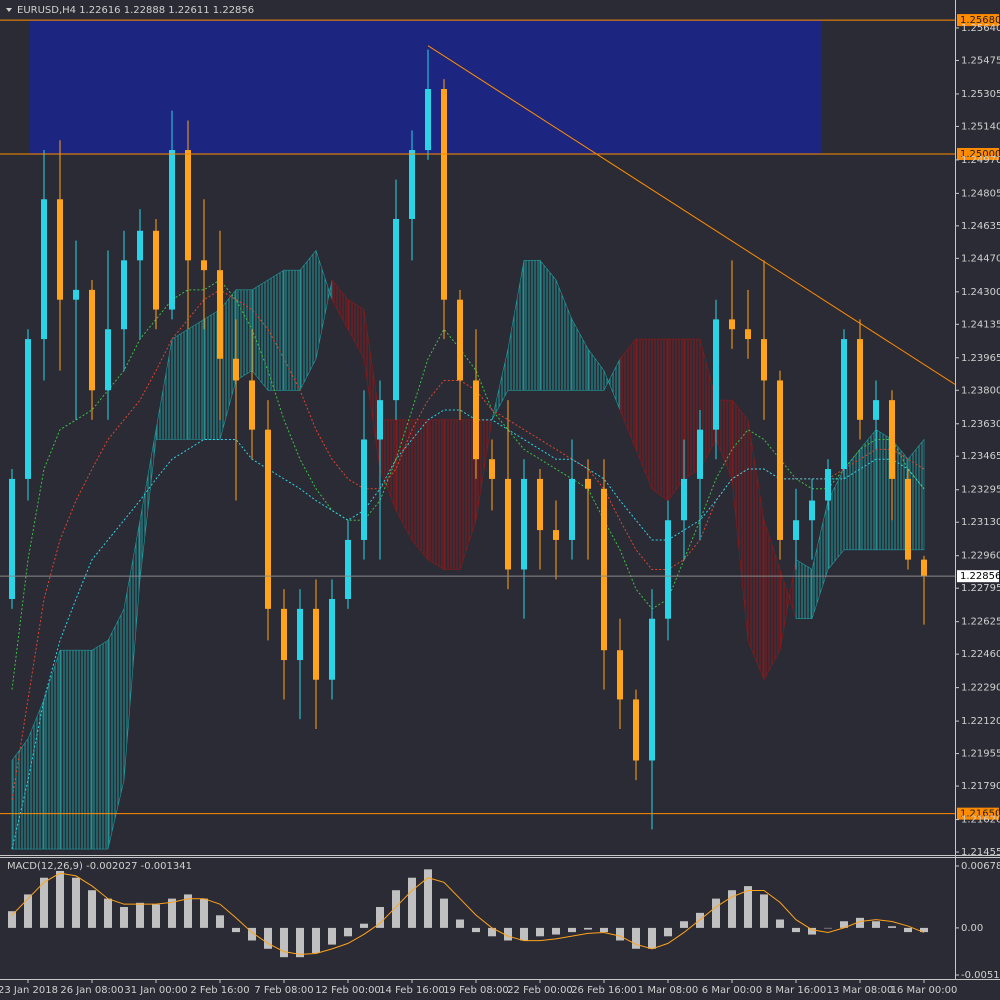  I want to click on x-tick-label: 8 Mar 16:00, so click(796, 990).